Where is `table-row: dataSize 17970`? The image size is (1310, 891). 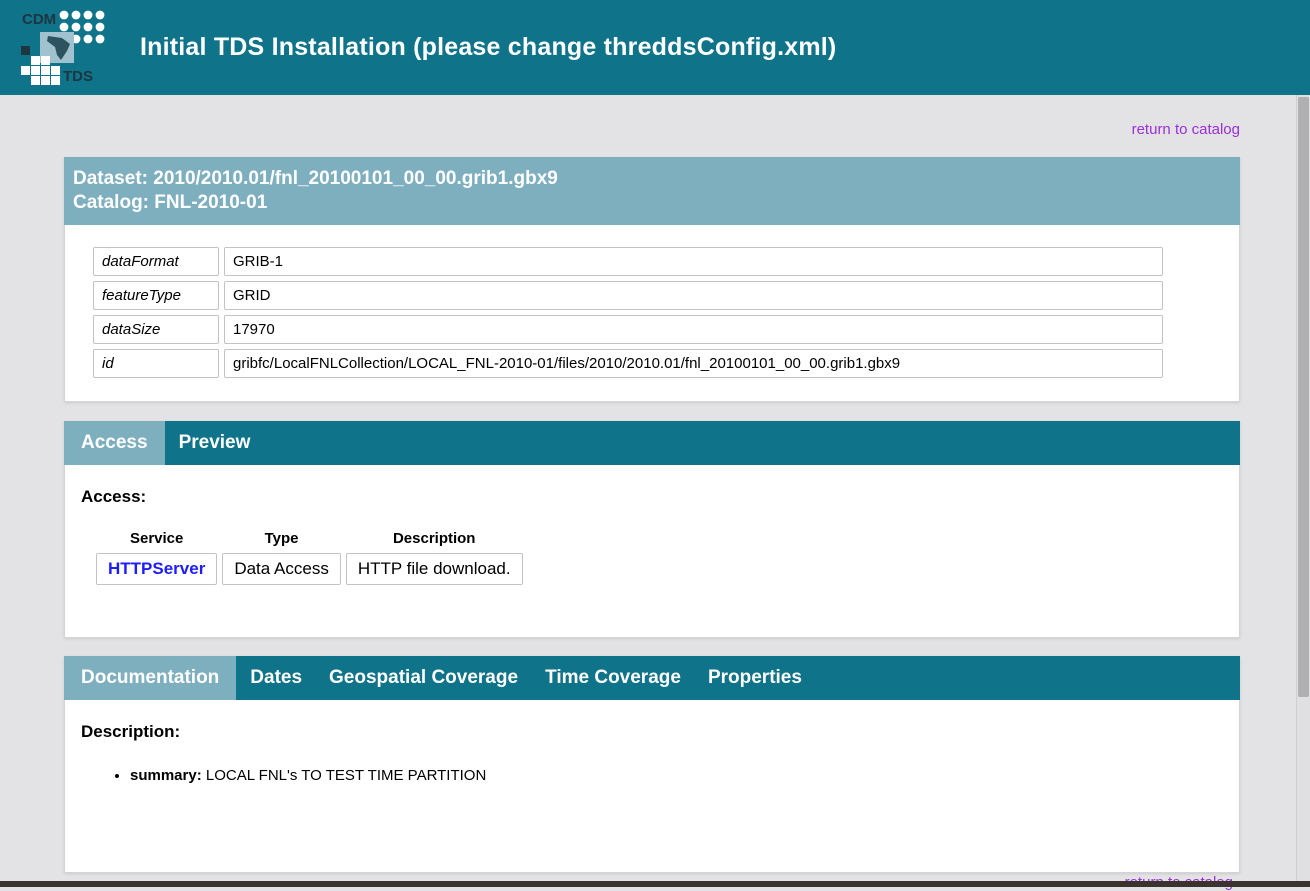 table-row: dataSize 17970 is located at coordinates (666, 329).